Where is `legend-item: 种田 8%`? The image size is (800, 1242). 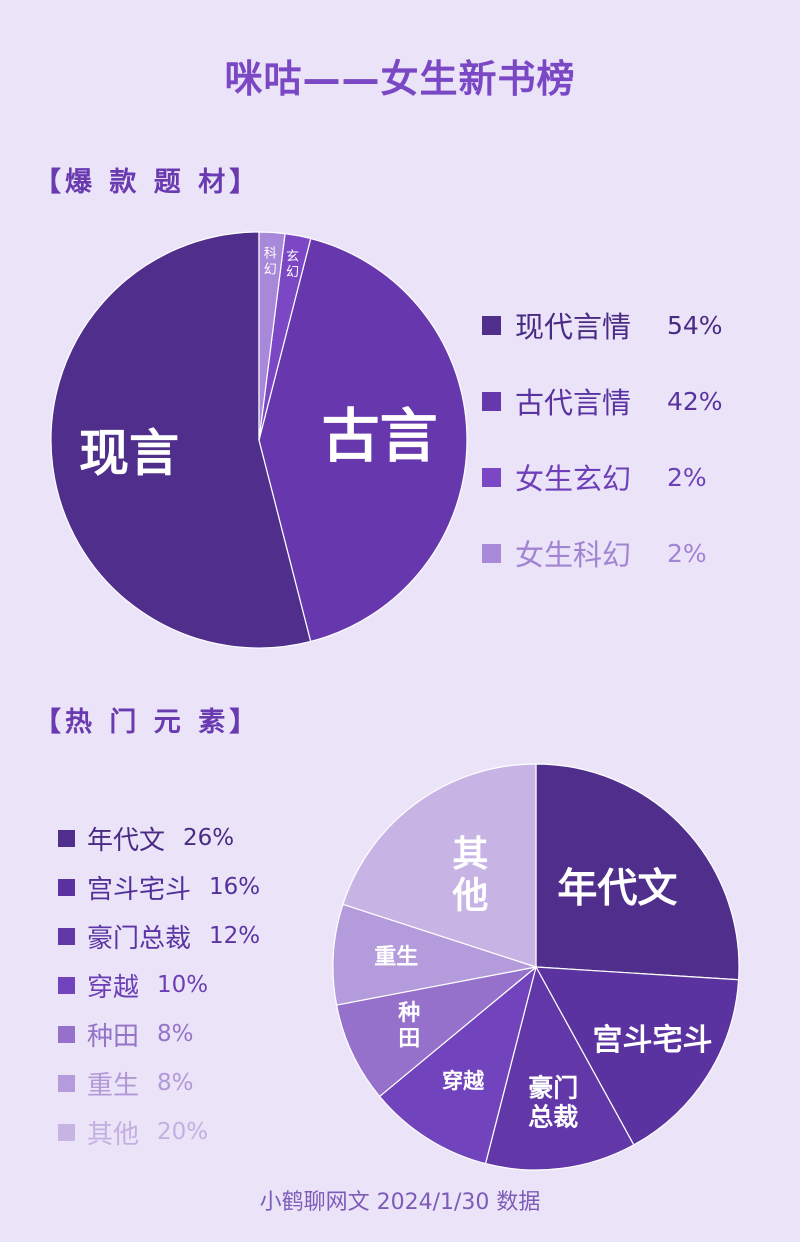 legend-item: 种田 8% is located at coordinates (126, 1034).